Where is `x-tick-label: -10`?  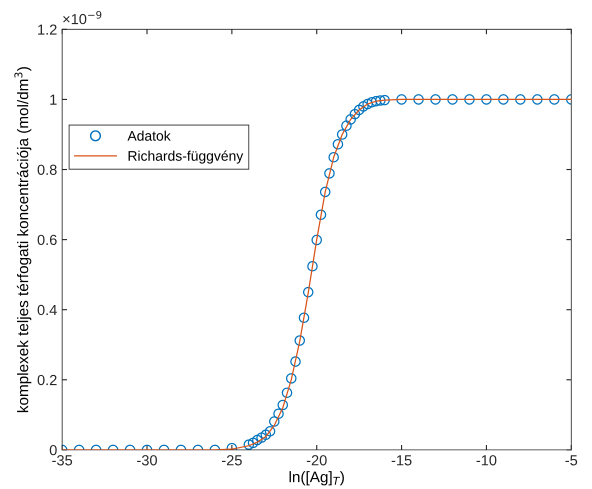
x-tick-label: -10 is located at coordinates (486, 460).